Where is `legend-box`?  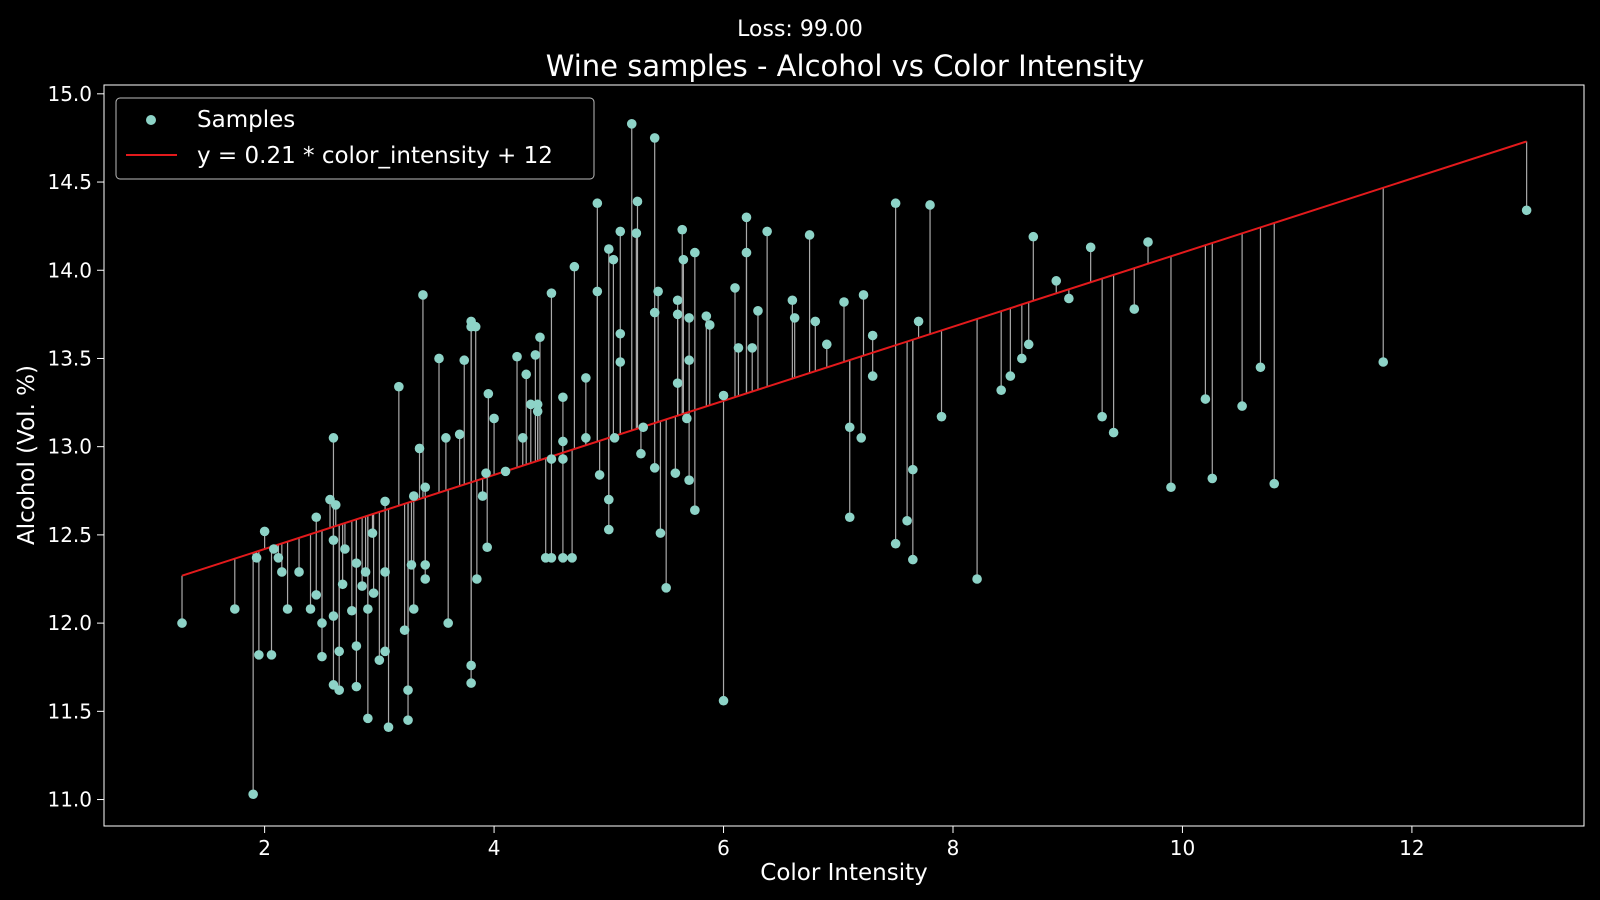 legend-box is located at coordinates (355, 138).